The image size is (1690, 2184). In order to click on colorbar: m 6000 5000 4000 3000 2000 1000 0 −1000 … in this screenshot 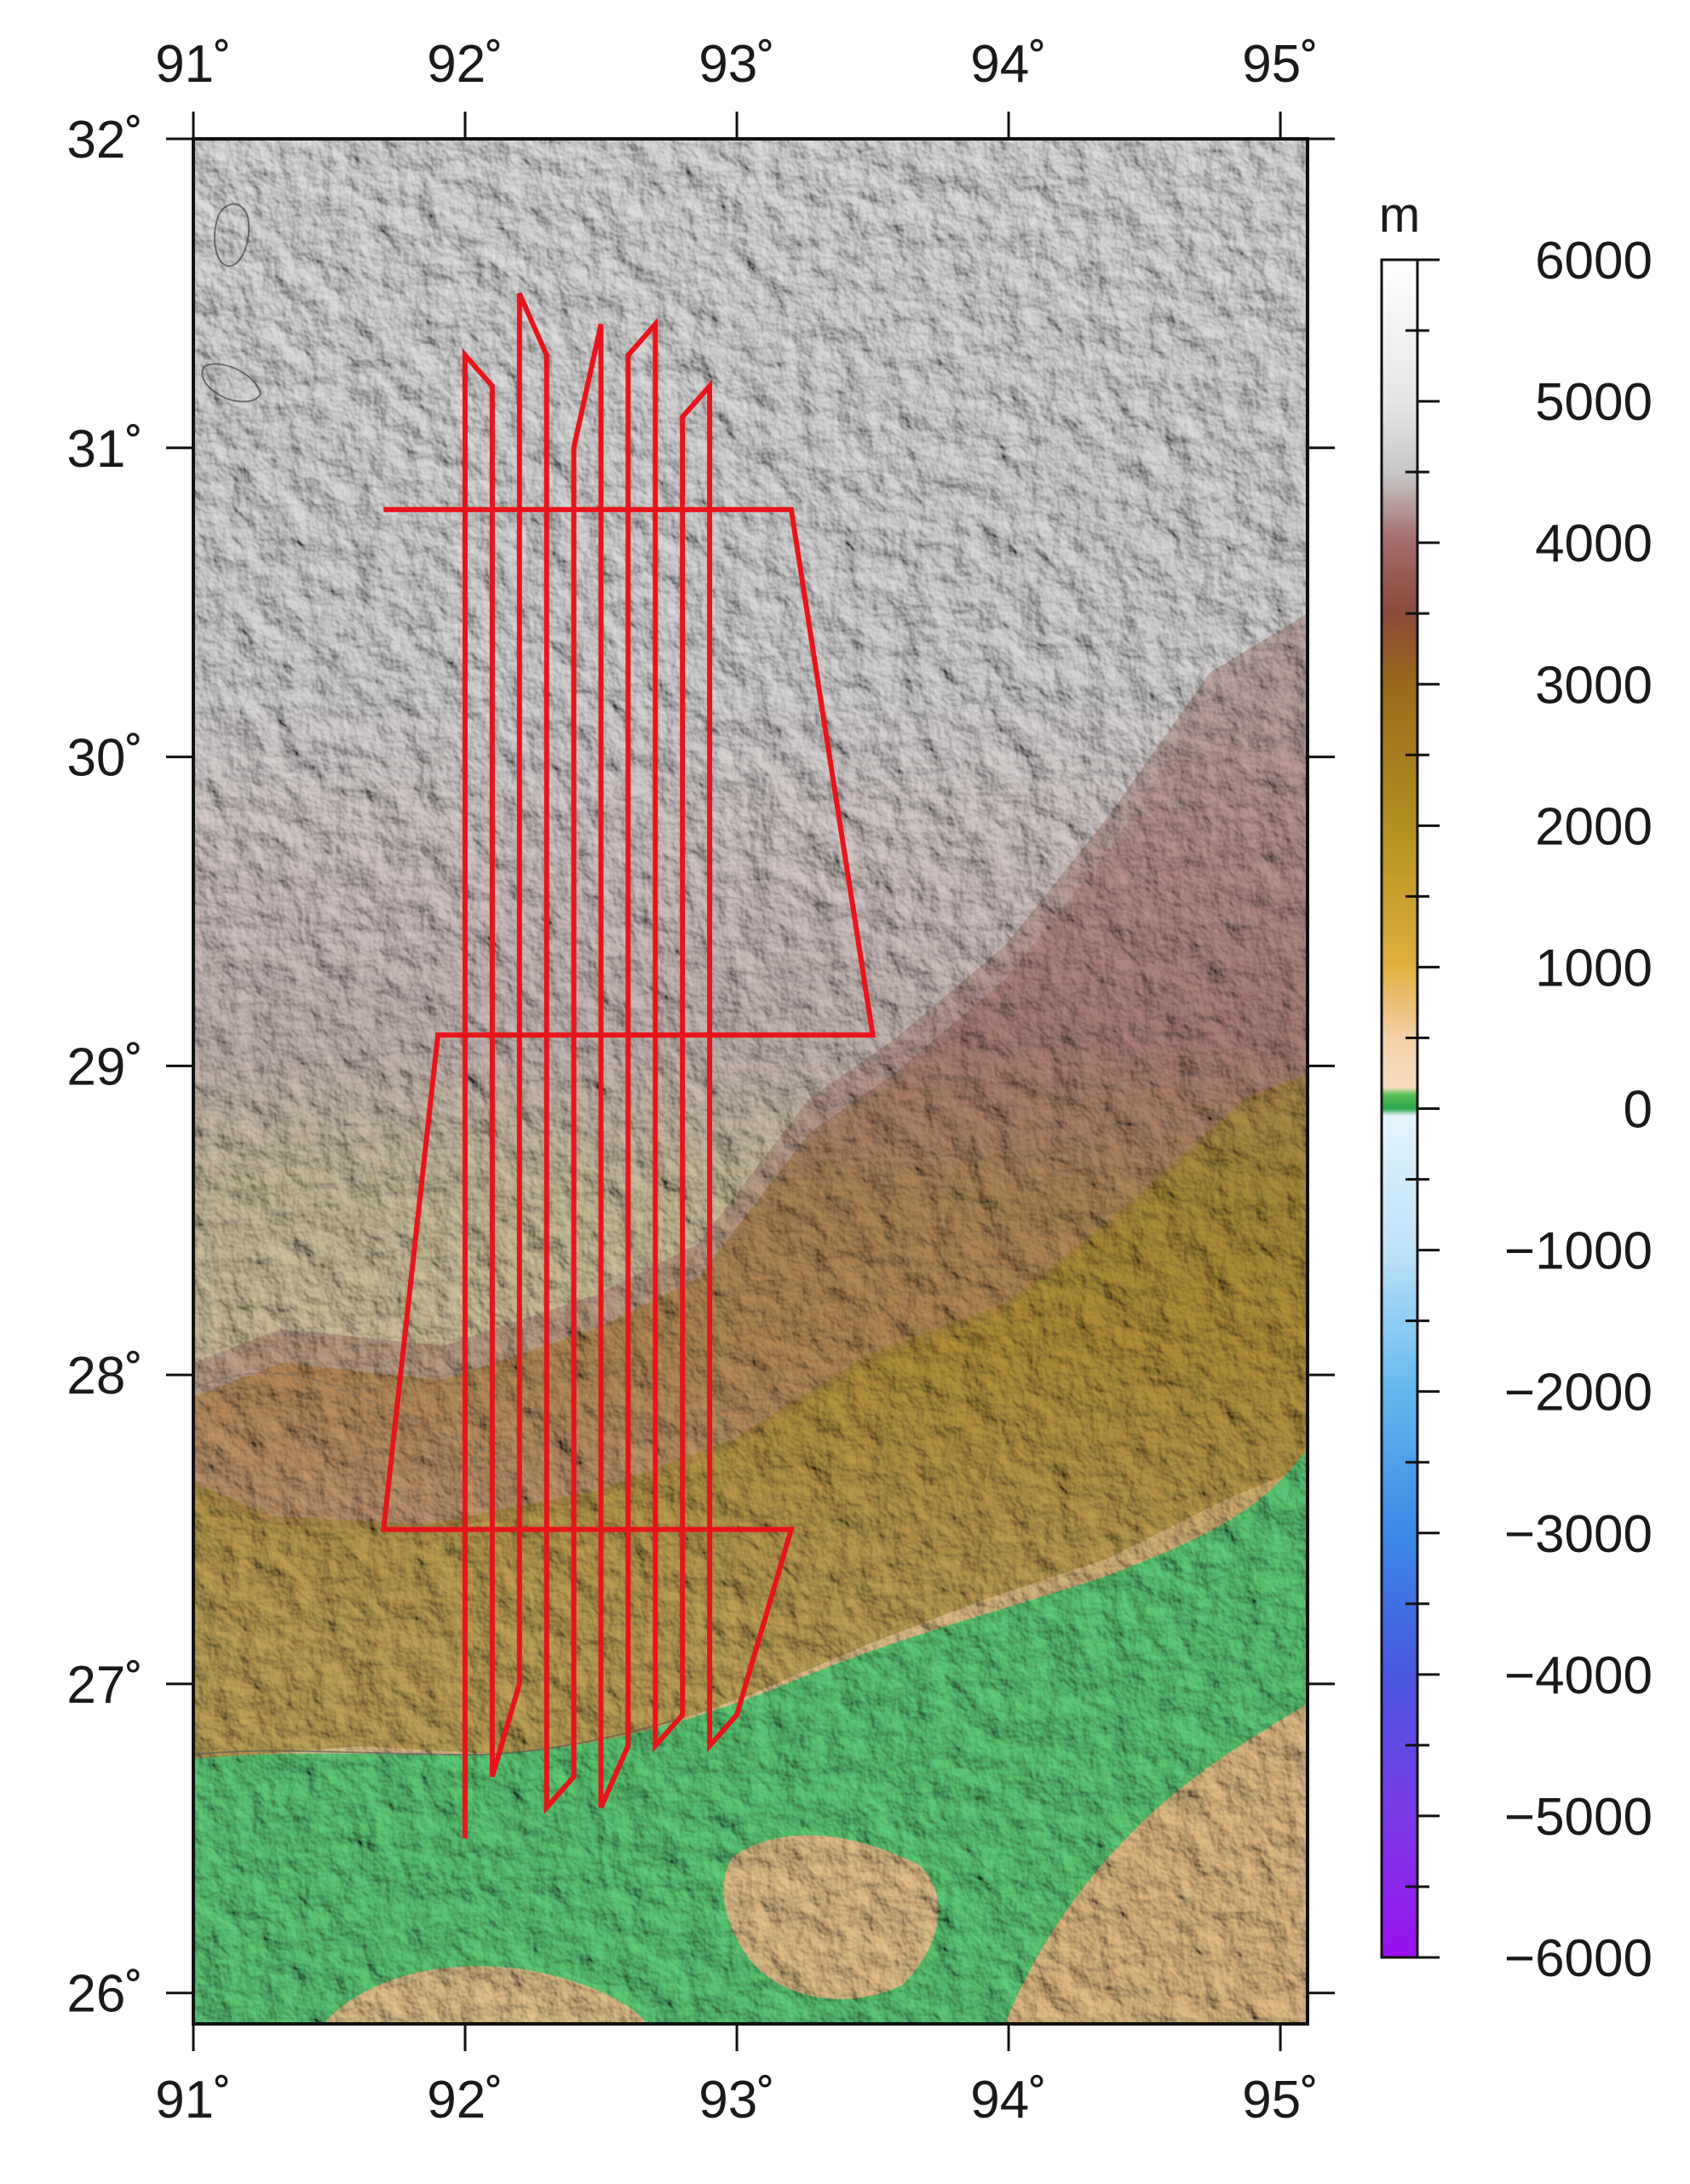, I will do `click(1516, 1087)`.